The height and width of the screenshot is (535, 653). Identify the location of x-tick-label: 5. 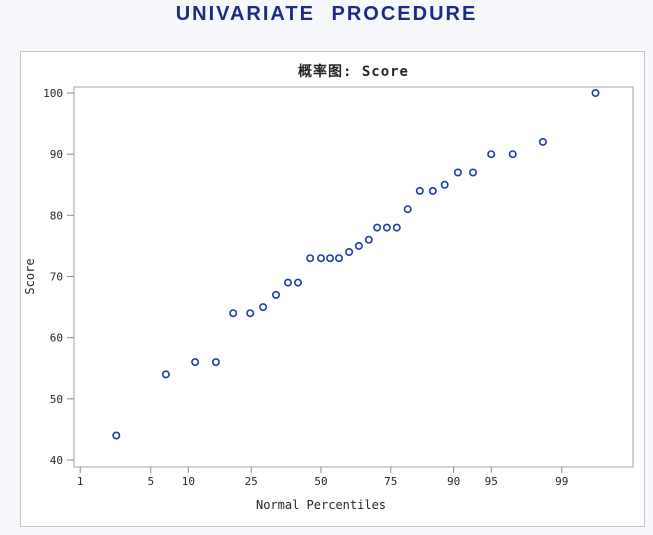
(150, 481).